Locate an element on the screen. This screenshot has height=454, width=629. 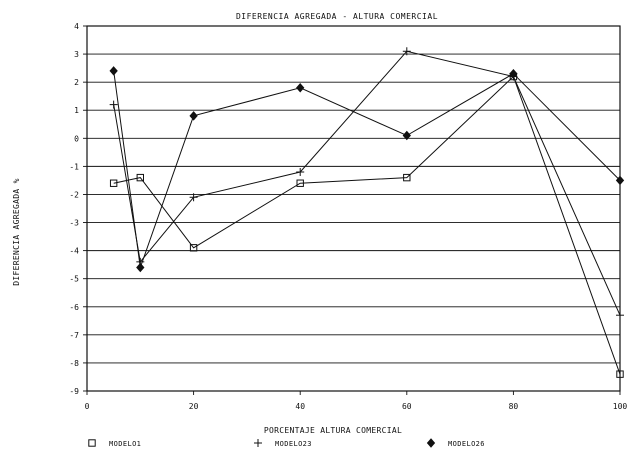
y-tick-label: -1 is located at coordinates (74, 166).